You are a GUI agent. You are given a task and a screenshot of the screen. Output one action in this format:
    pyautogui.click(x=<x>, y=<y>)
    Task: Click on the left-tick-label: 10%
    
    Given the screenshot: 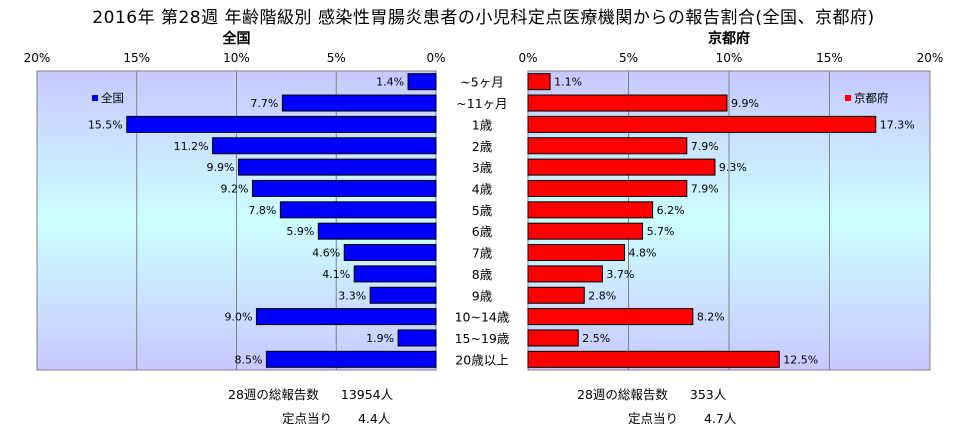 What is the action you would take?
    pyautogui.click(x=236, y=58)
    